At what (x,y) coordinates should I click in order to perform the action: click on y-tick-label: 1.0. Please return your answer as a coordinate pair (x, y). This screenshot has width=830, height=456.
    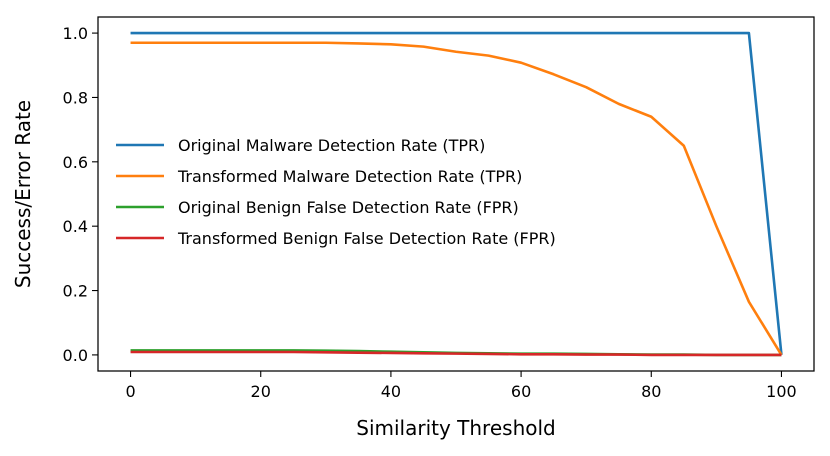
    Looking at the image, I should click on (75, 33).